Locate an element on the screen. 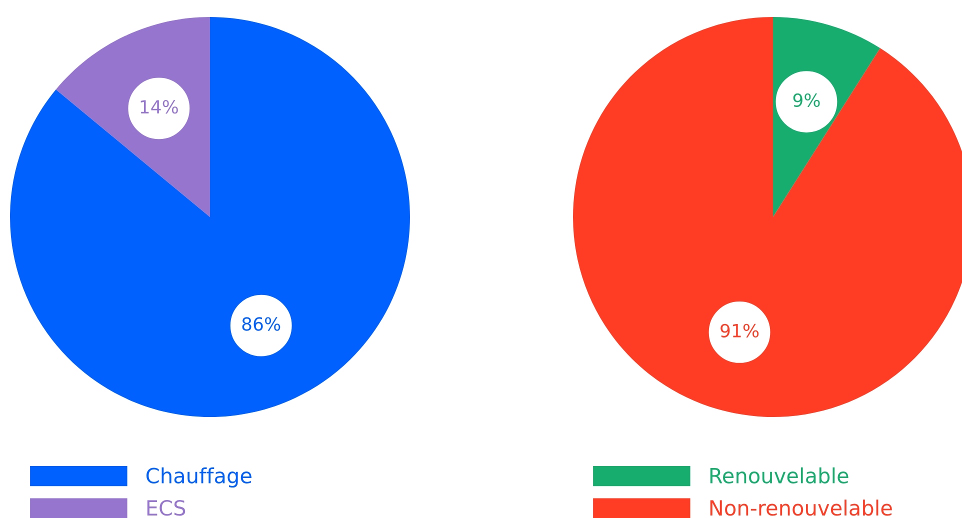 Image resolution: width=962 pixels, height=518 pixels. legend-label: ECS is located at coordinates (166, 508).